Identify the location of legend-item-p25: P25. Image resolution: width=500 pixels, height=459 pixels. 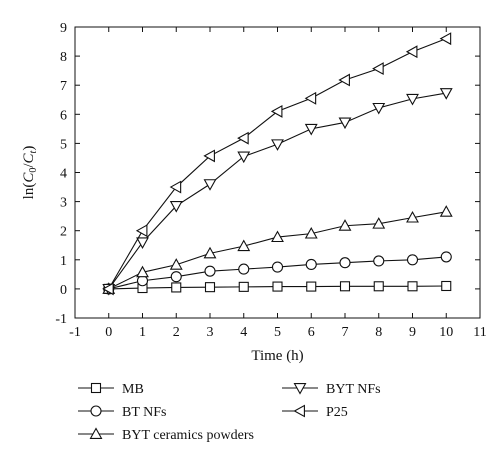
(315, 412).